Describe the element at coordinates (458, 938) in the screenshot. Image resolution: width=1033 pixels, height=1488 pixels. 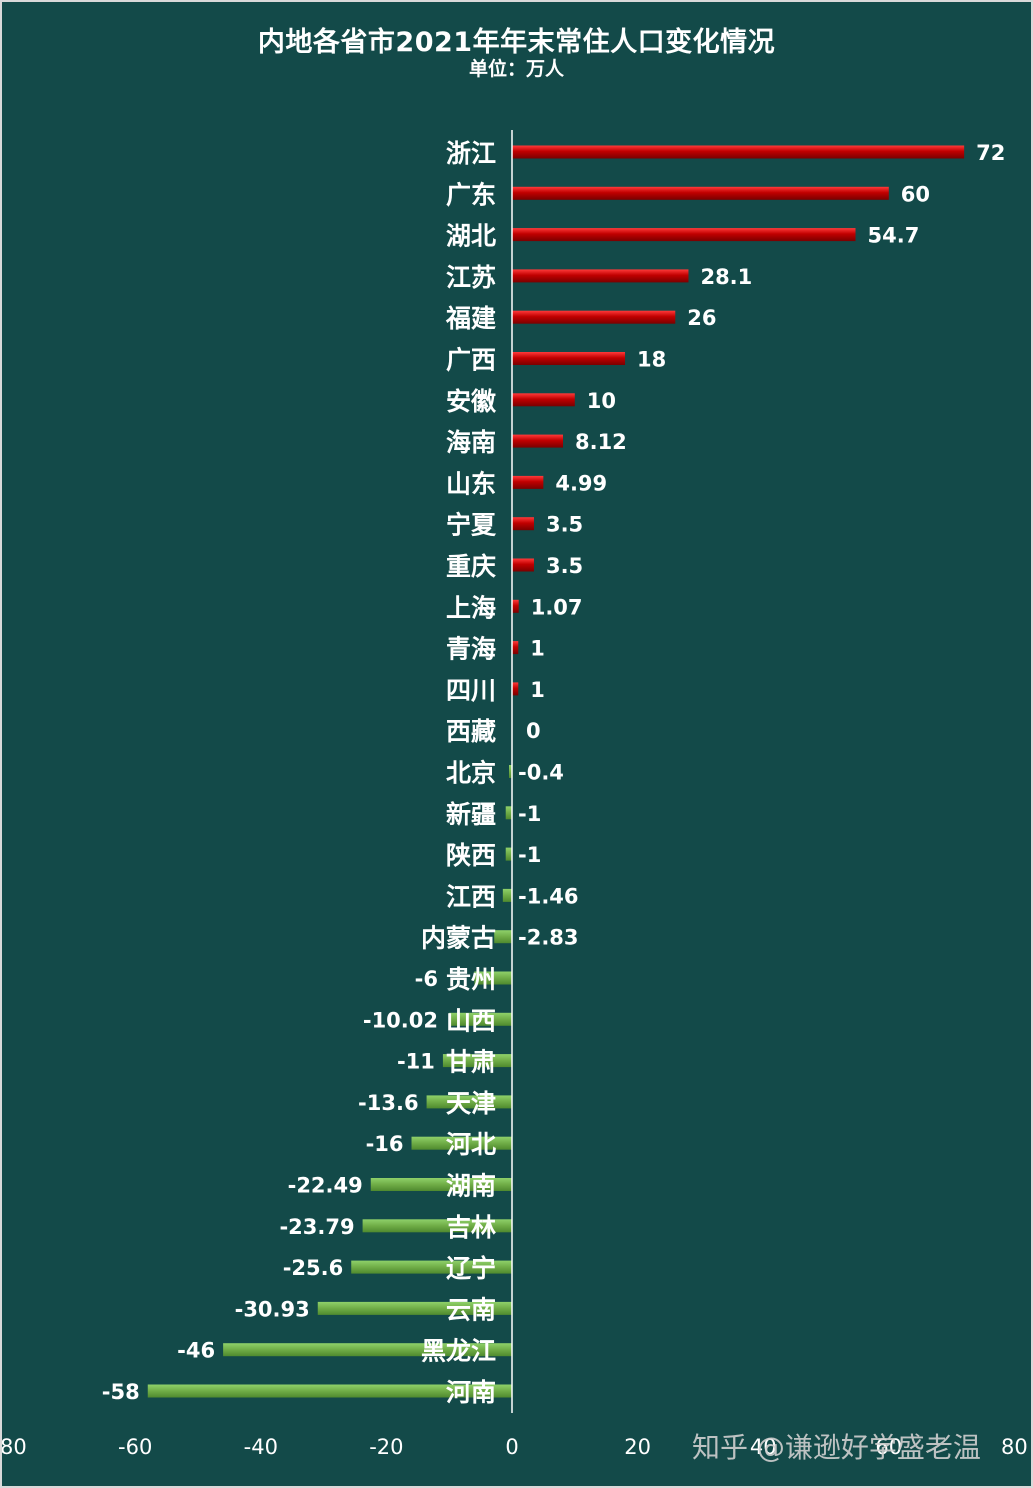
I see `category-label: 内蒙古` at that location.